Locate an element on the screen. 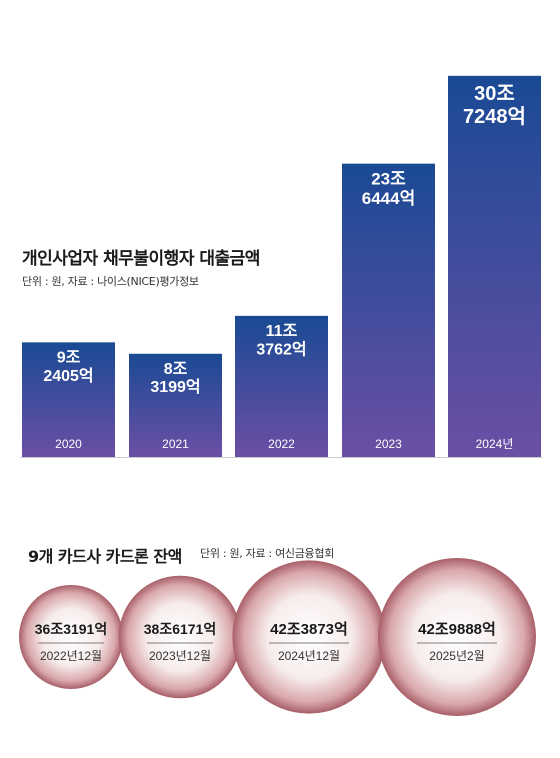  bar-category-label: 2020 is located at coordinates (68, 444).